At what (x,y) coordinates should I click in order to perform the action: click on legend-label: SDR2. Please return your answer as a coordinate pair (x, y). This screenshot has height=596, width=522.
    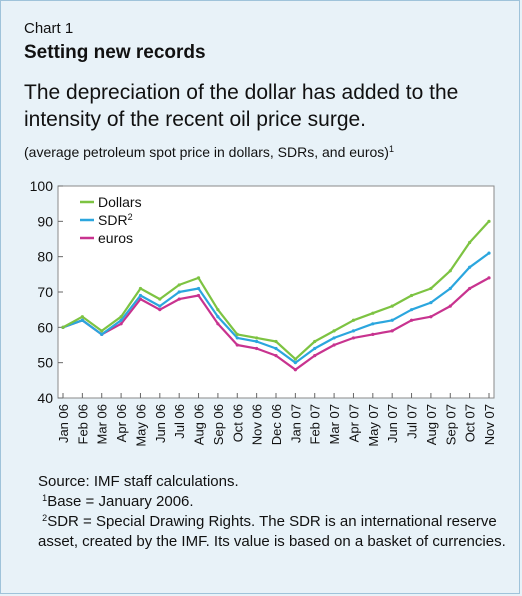
    Looking at the image, I should click on (115, 220).